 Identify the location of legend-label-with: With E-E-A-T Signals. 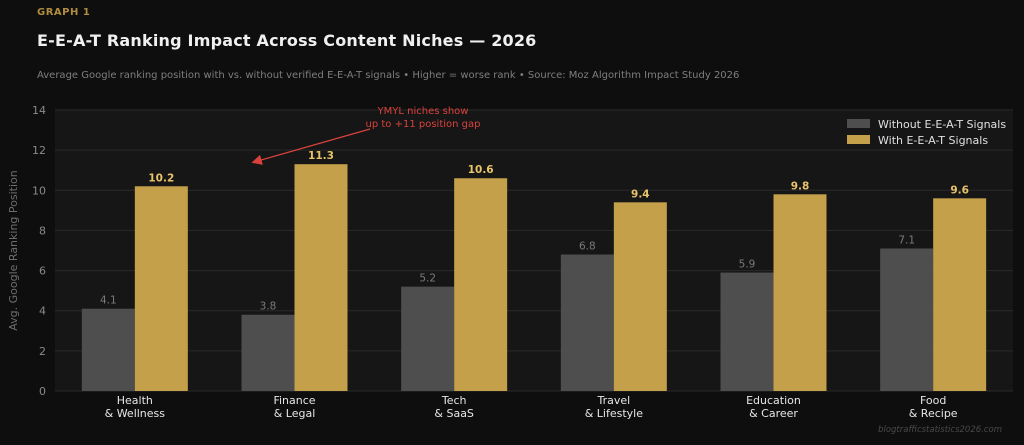
(933, 140).